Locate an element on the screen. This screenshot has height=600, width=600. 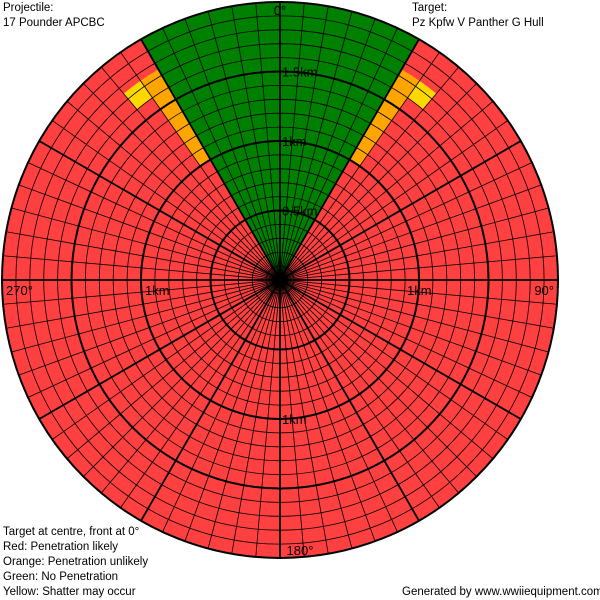
legend-line-target: Target at centre, front at 0° is located at coordinates (71, 532).